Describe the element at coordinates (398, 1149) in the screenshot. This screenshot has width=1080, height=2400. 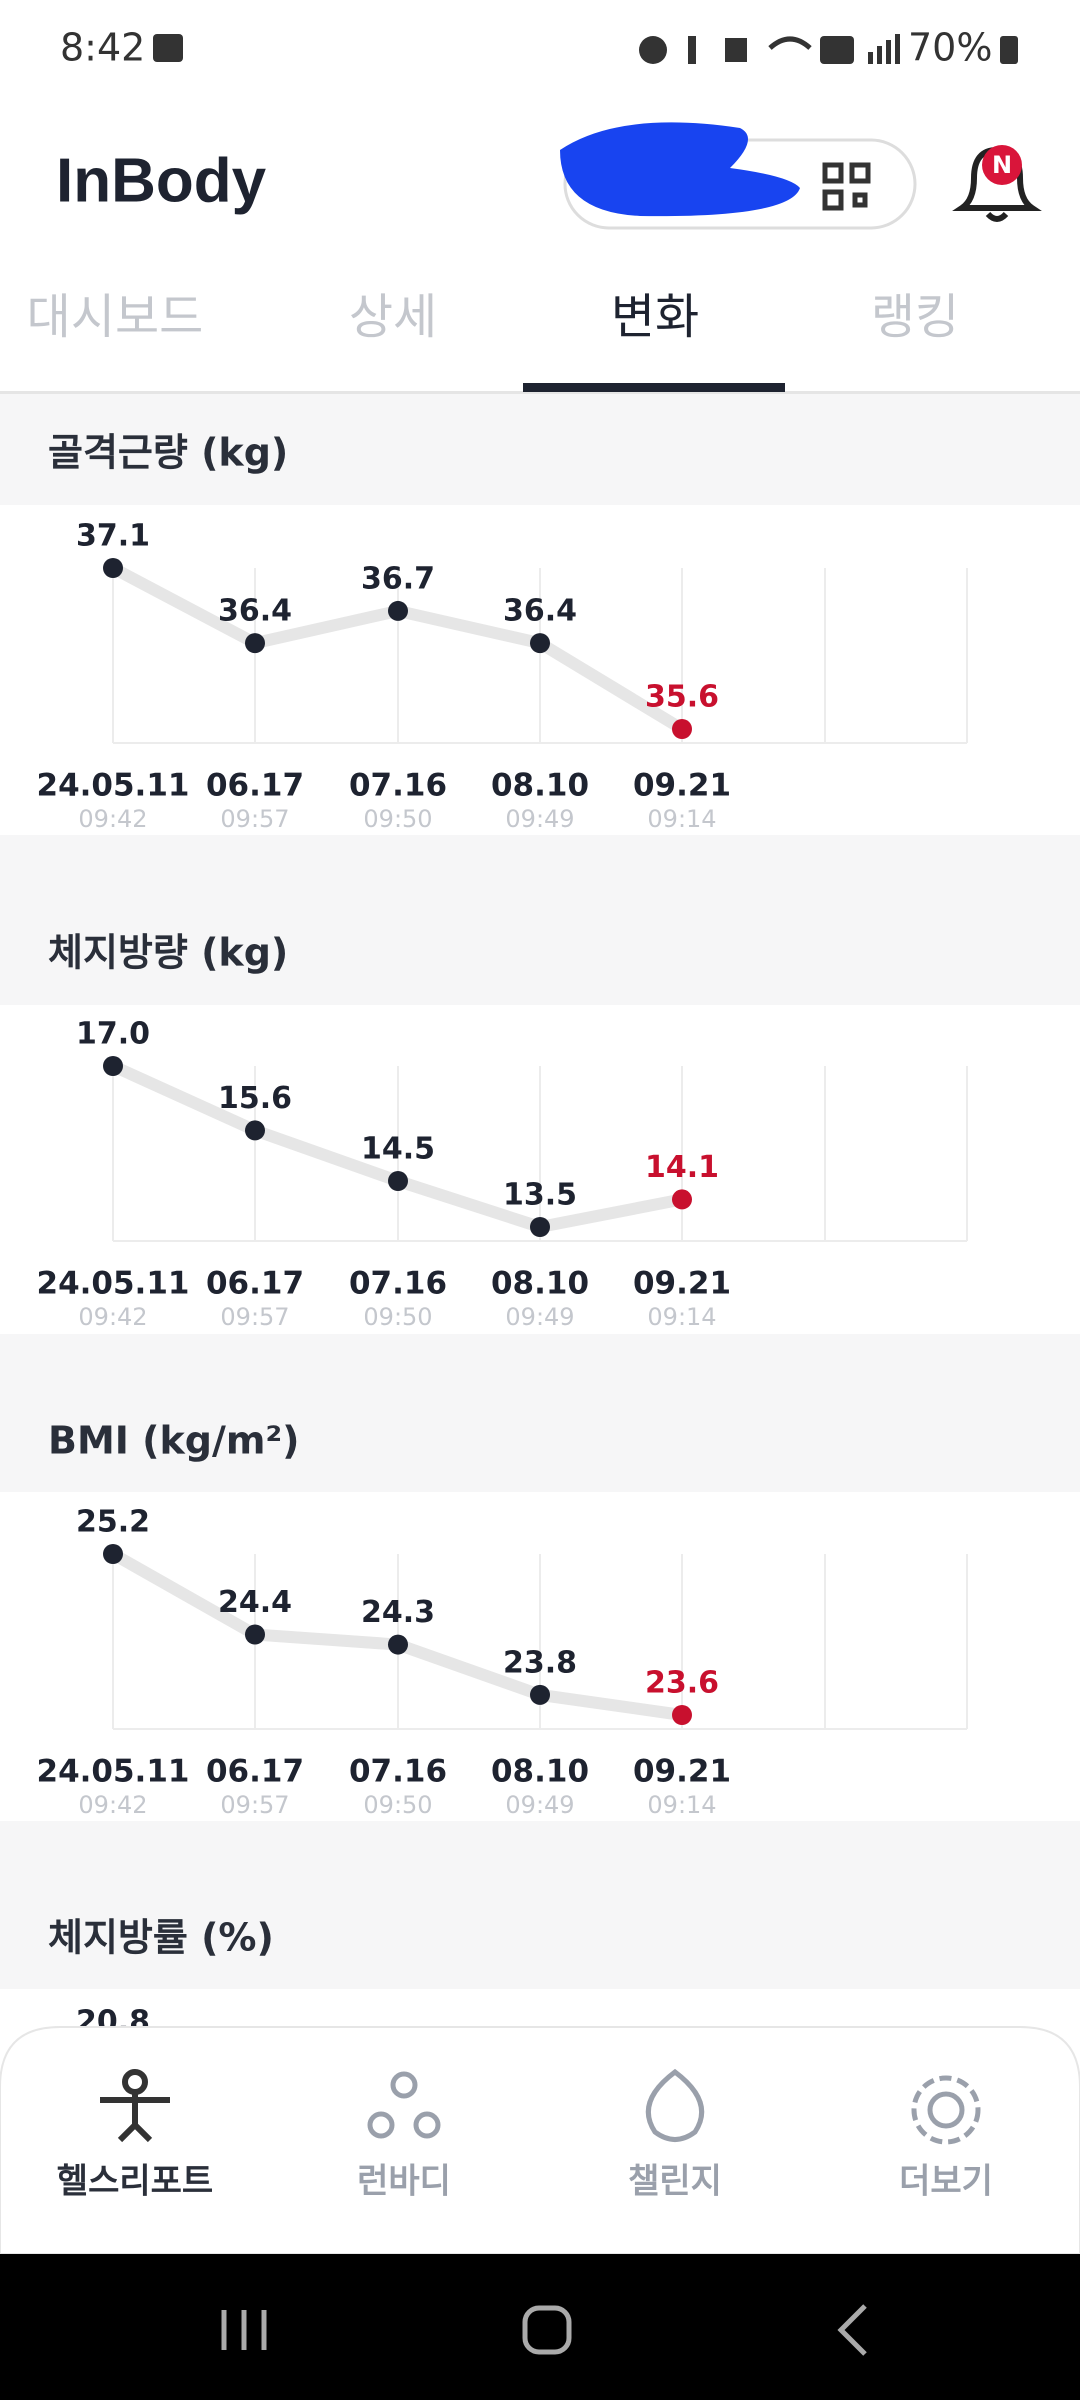
I see `value-label: 14.5` at that location.